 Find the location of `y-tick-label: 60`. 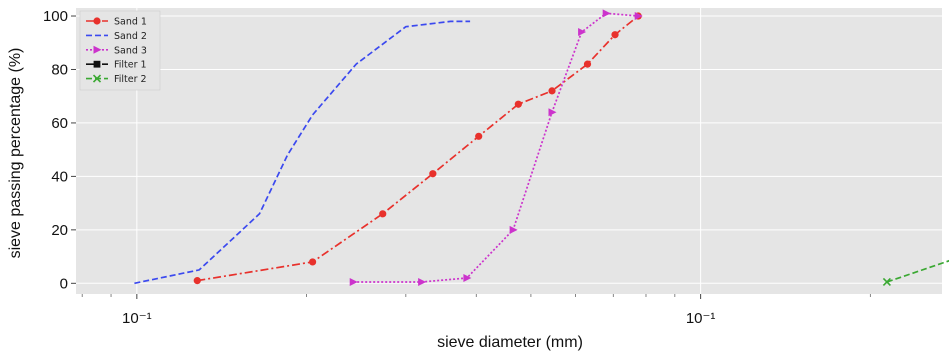

y-tick-label: 60 is located at coordinates (59, 123).